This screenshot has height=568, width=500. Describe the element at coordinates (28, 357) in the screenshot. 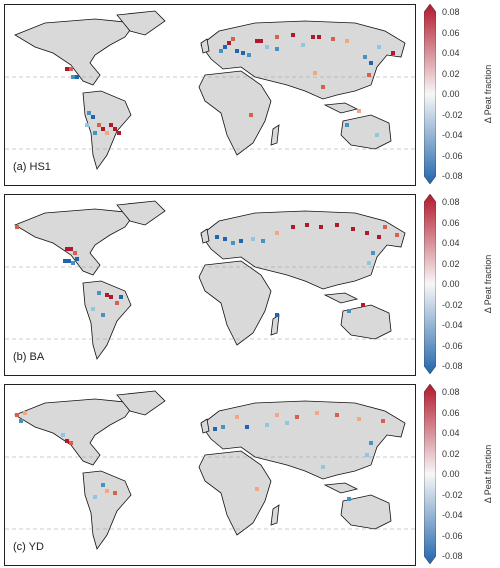

I see `panel-label: (b) BA` at that location.